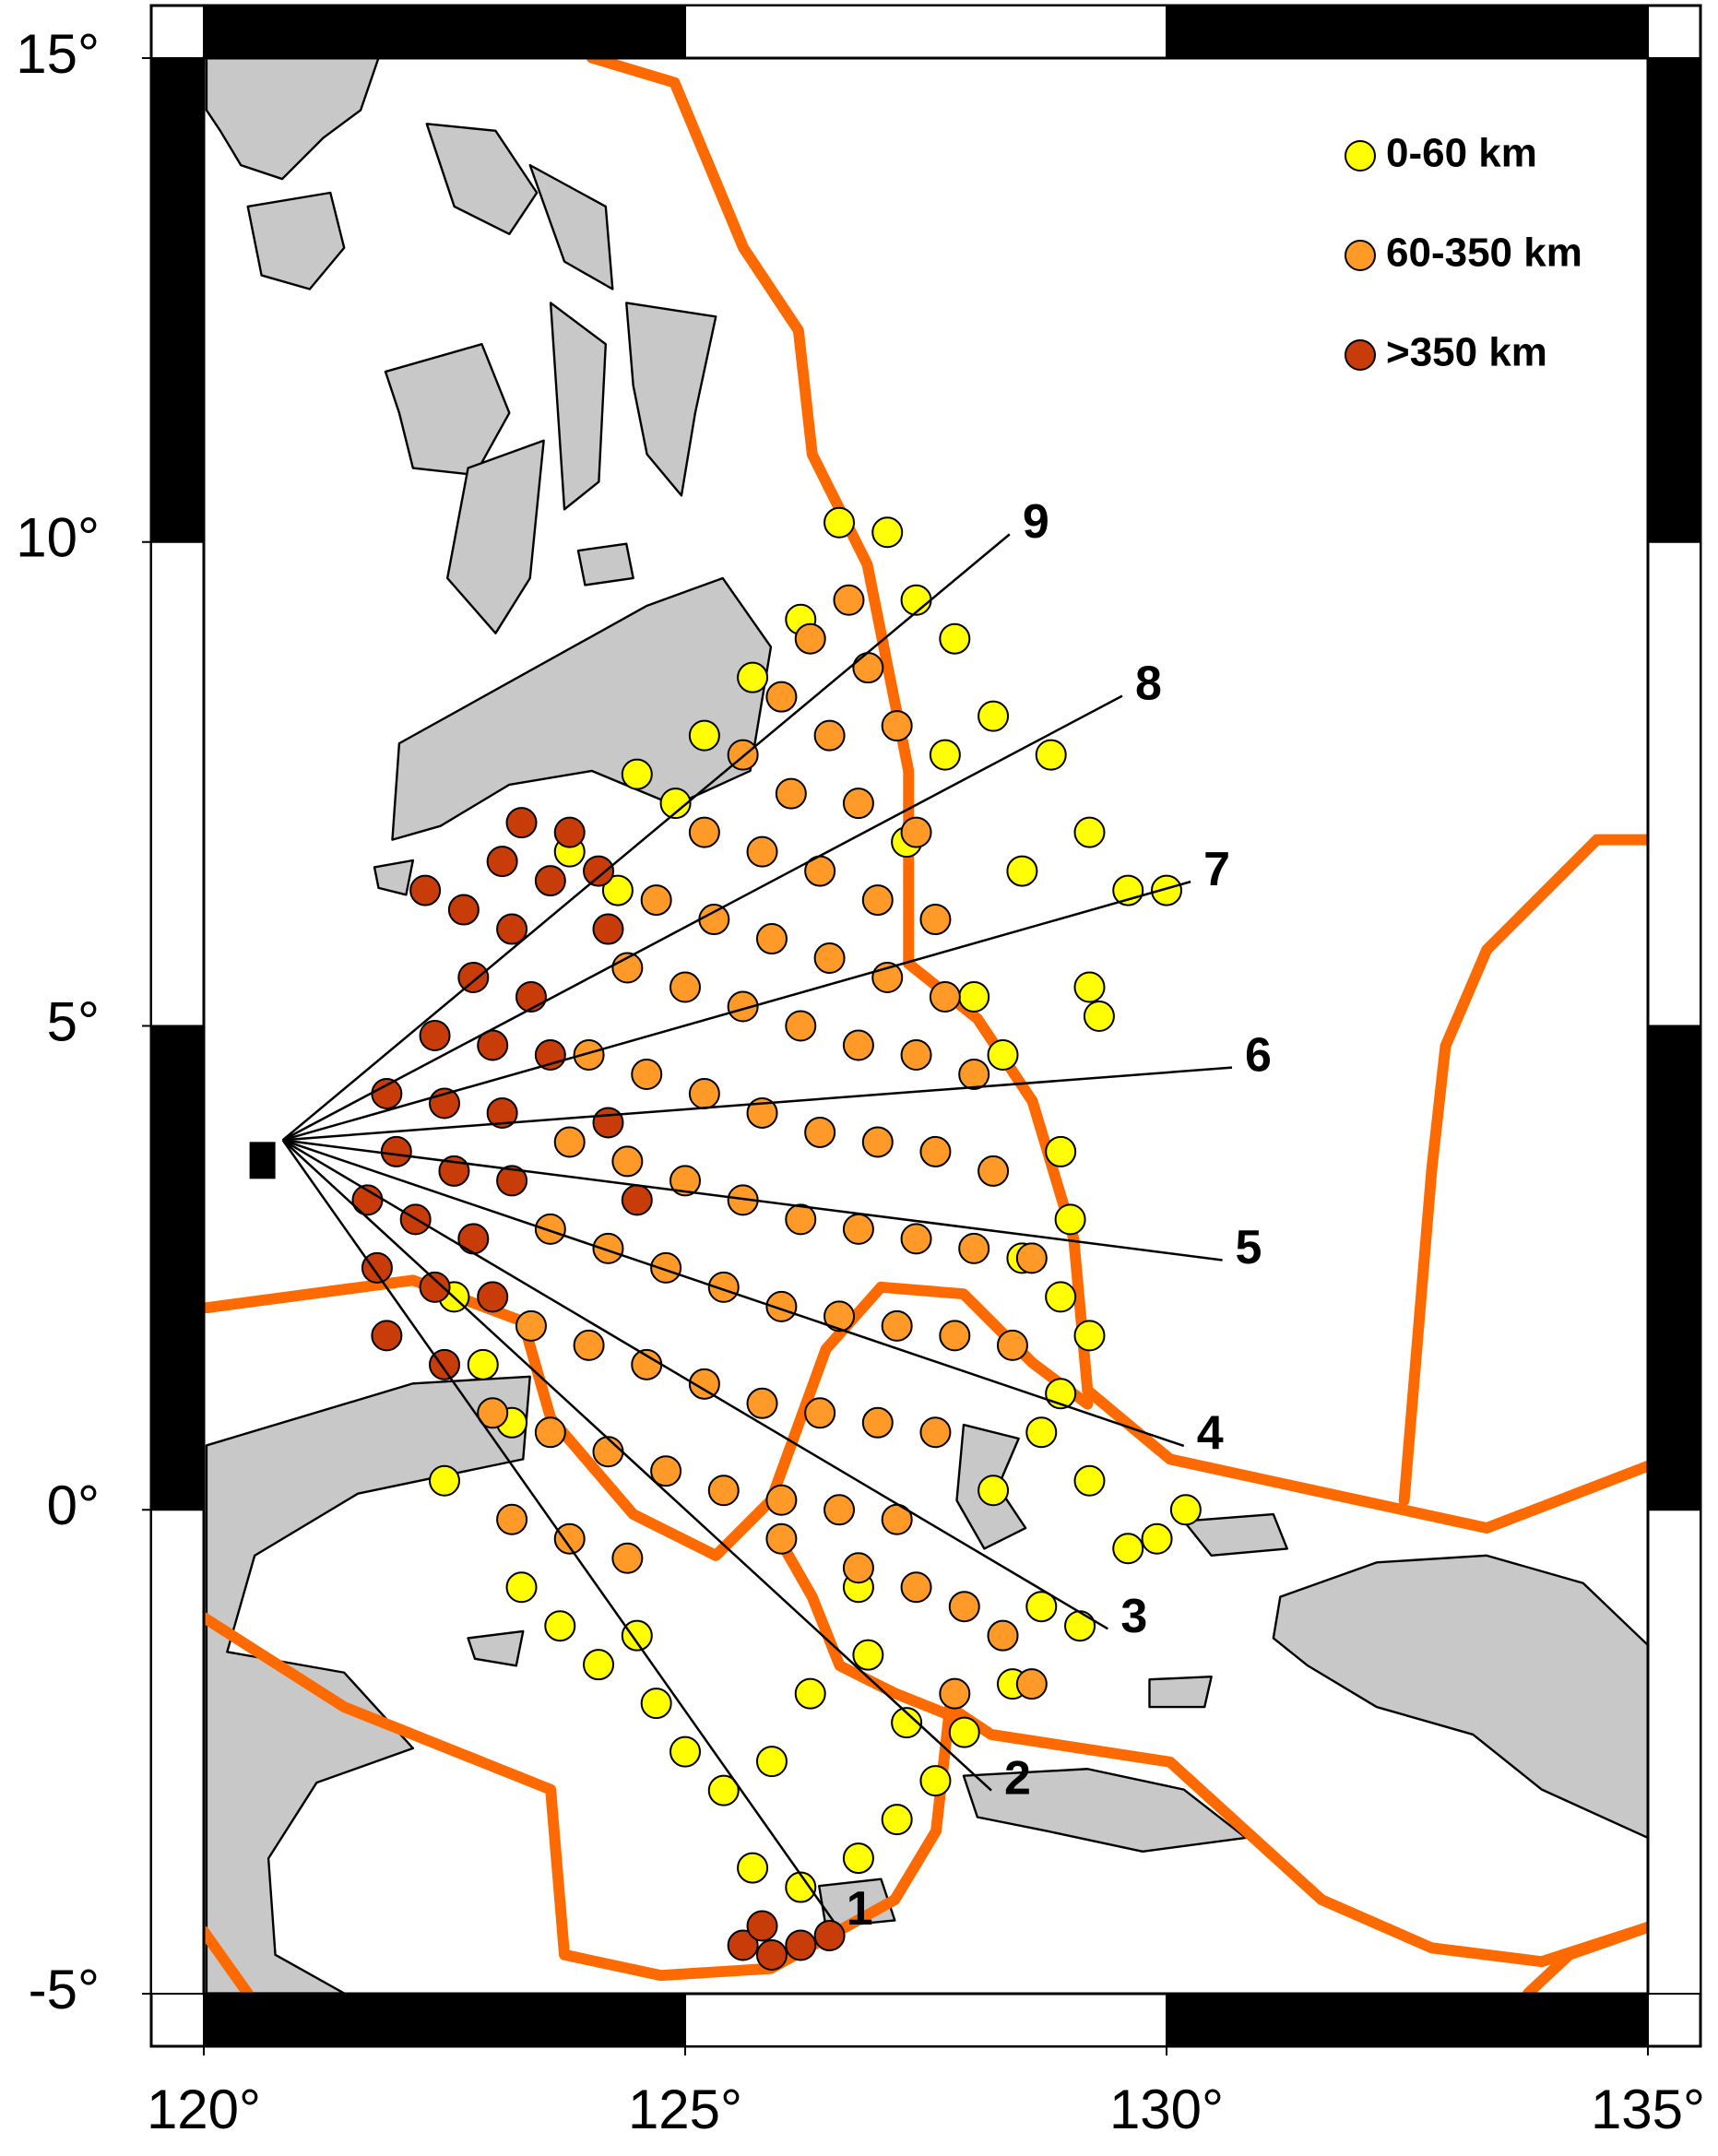  What do you see at coordinates (1036, 522) in the screenshot?
I see `profile-label: 9` at bounding box center [1036, 522].